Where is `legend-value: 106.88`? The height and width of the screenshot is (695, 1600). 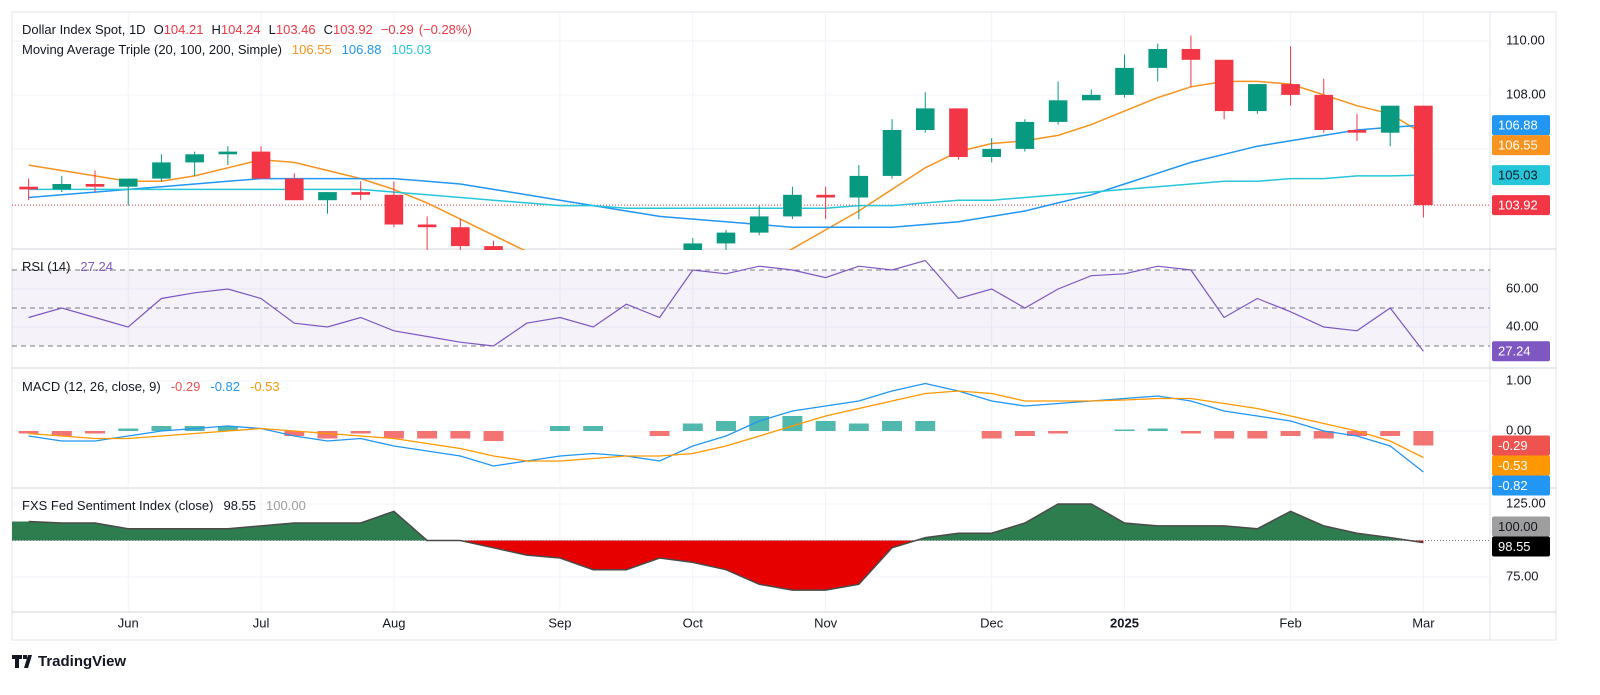 legend-value: 106.88 is located at coordinates (362, 49).